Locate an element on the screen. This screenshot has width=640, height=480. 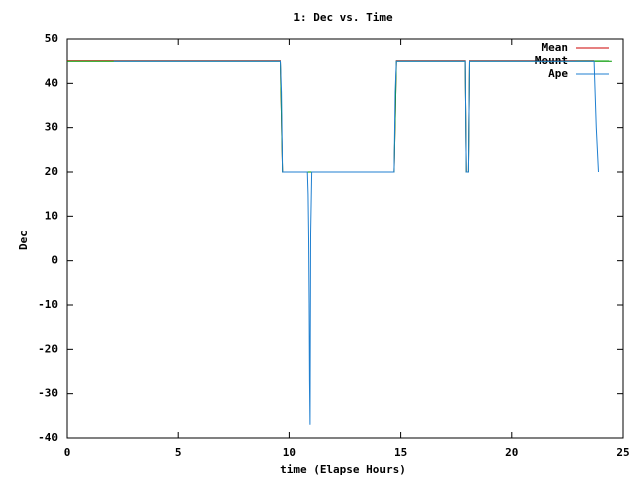
y-tick-label: 0 is located at coordinates (54, 260).